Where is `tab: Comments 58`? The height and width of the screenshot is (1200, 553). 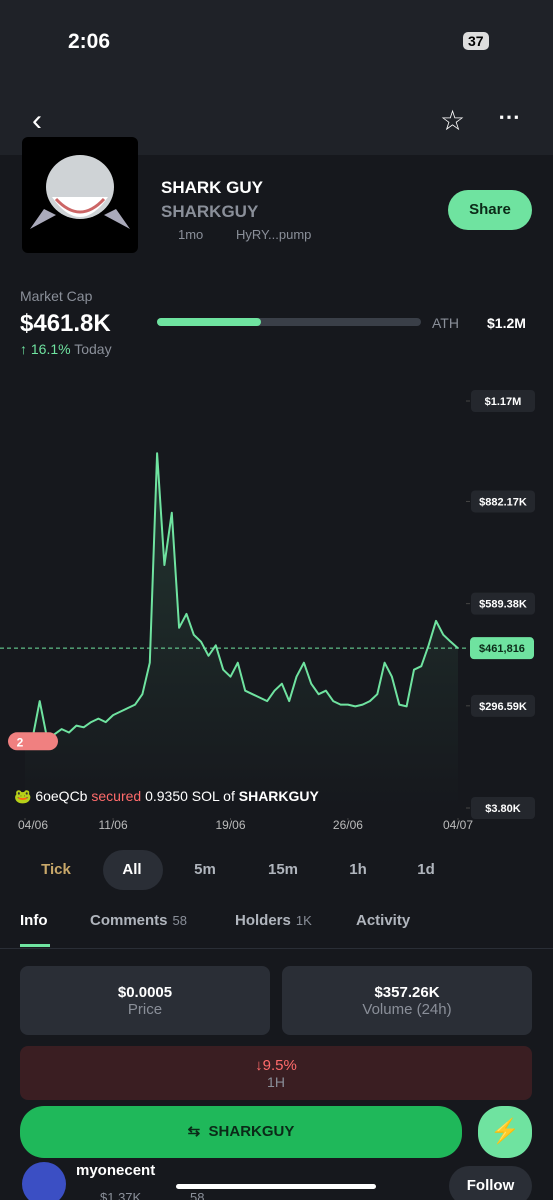 tab: Comments 58 is located at coordinates (138, 920).